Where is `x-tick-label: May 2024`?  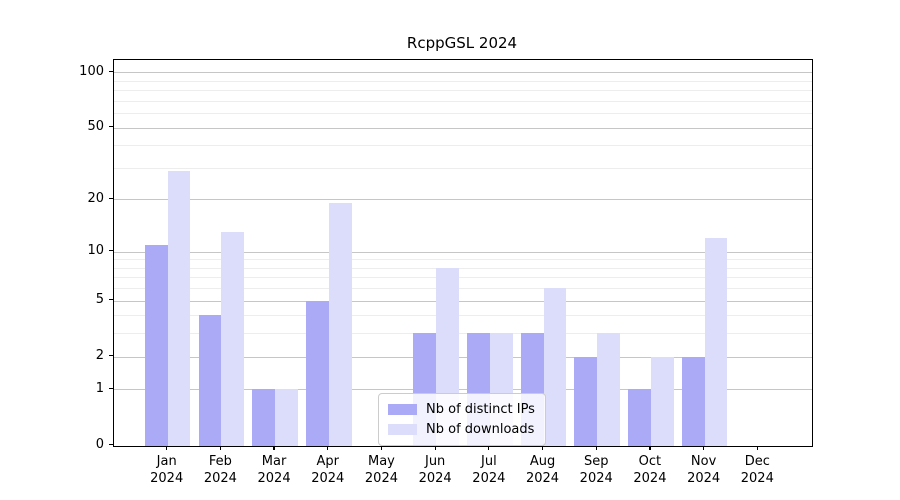
x-tick-label: May 2024 is located at coordinates (381, 469).